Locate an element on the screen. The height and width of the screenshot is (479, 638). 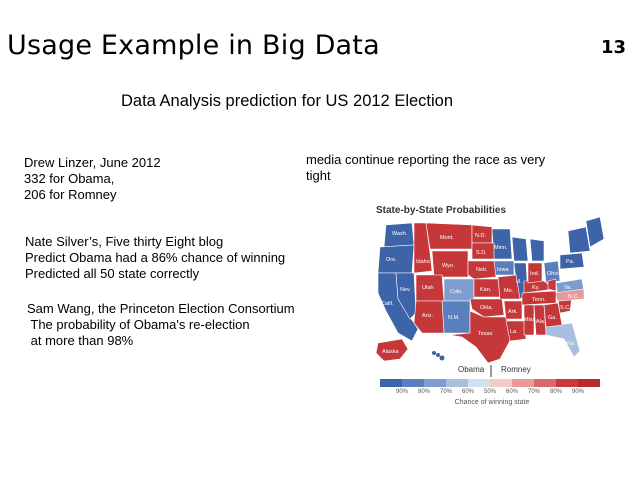
state-mo is located at coordinates (509, 287).